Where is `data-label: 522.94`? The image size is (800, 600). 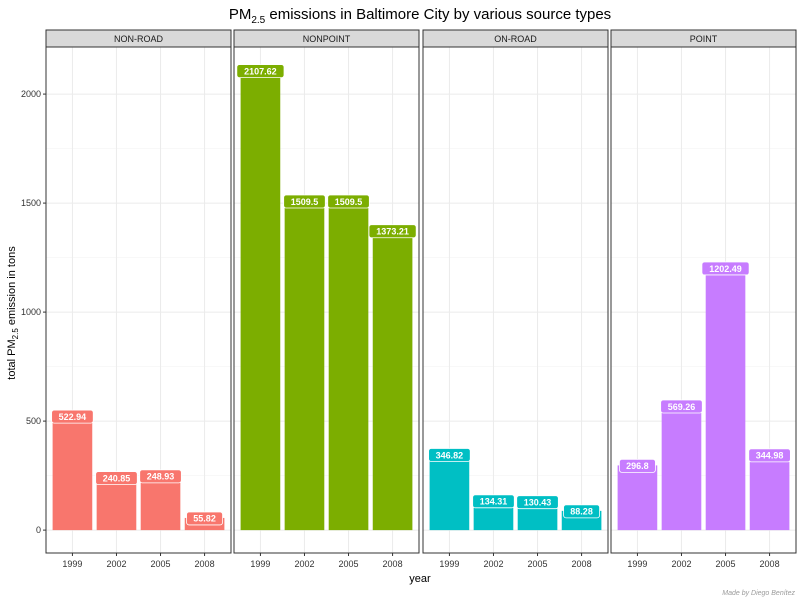
data-label: 522.94 is located at coordinates (73, 417).